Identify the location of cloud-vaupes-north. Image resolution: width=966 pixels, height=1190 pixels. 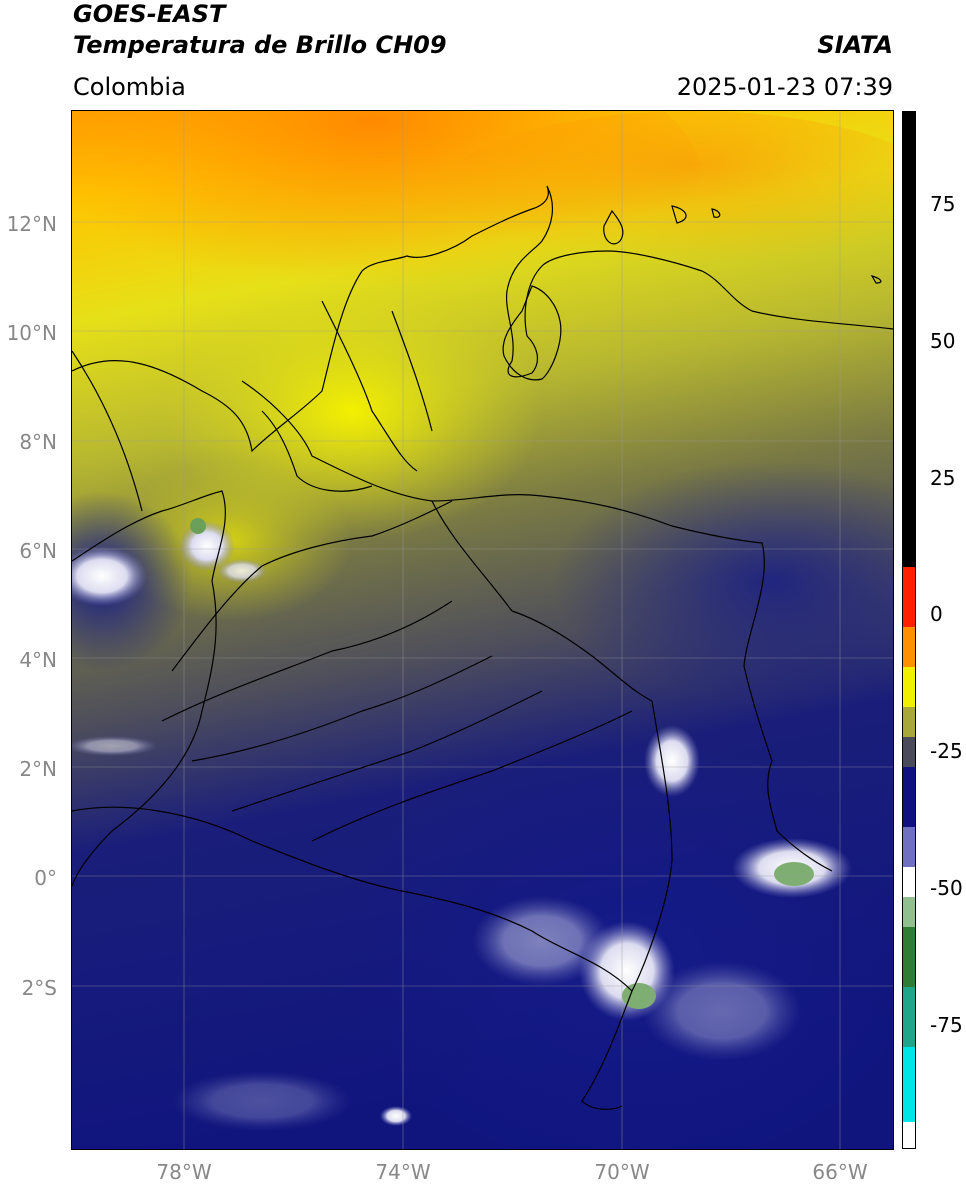
(672, 761).